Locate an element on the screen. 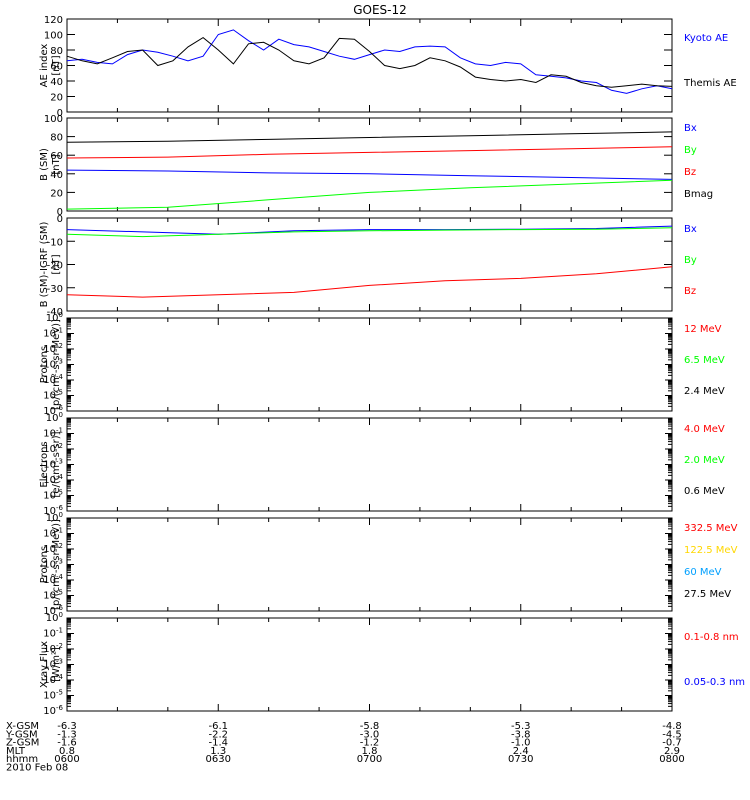 This screenshot has height=800, width=750. legend-entry: Bz is located at coordinates (690, 172).